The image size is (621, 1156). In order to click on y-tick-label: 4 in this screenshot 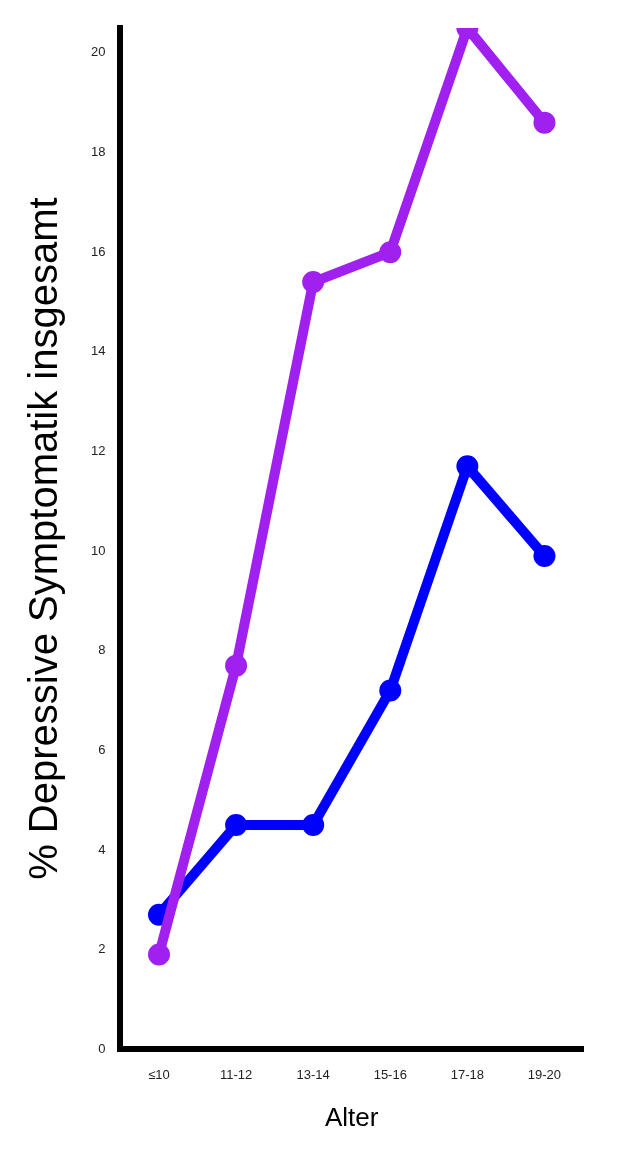, I will do `click(102, 849)`.